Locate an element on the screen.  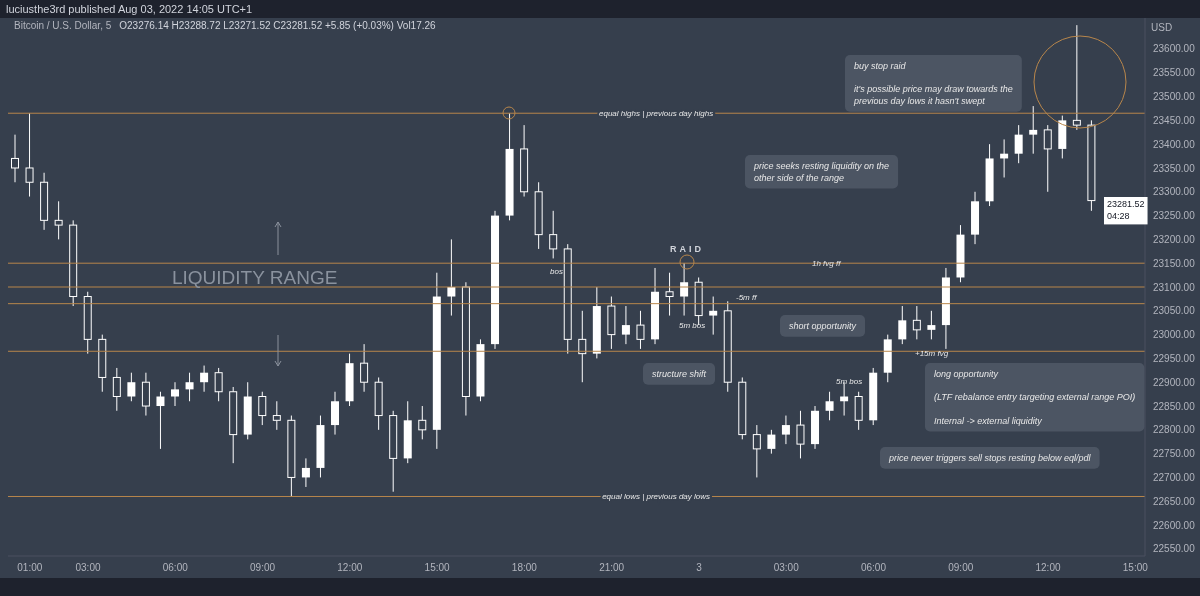
annotation: LIQUIDITY RANGE is located at coordinates (255, 277).